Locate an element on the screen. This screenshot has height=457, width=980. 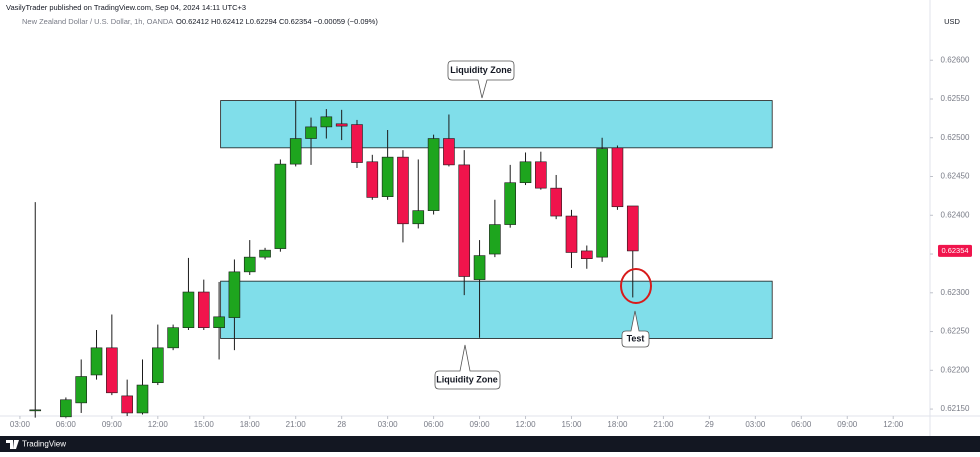
callout-test: Test is located at coordinates (635, 329).